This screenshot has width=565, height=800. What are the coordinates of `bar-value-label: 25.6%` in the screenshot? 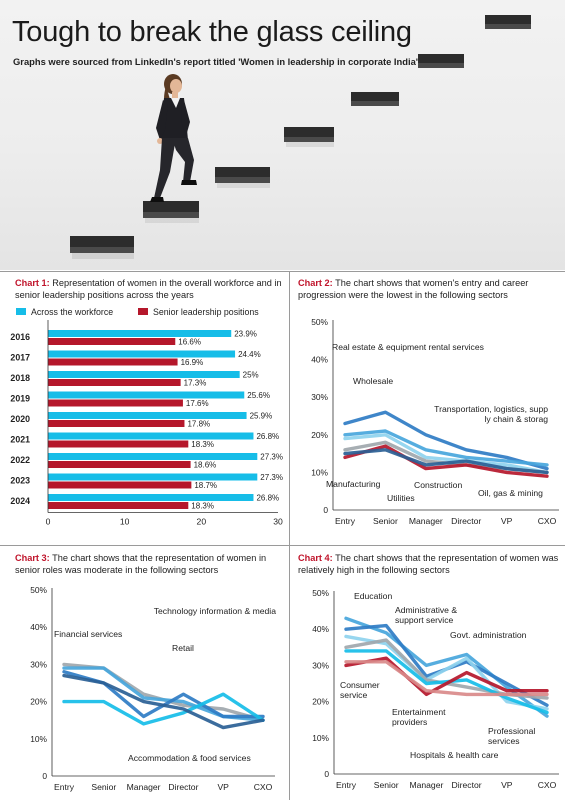 It's located at (258, 395).